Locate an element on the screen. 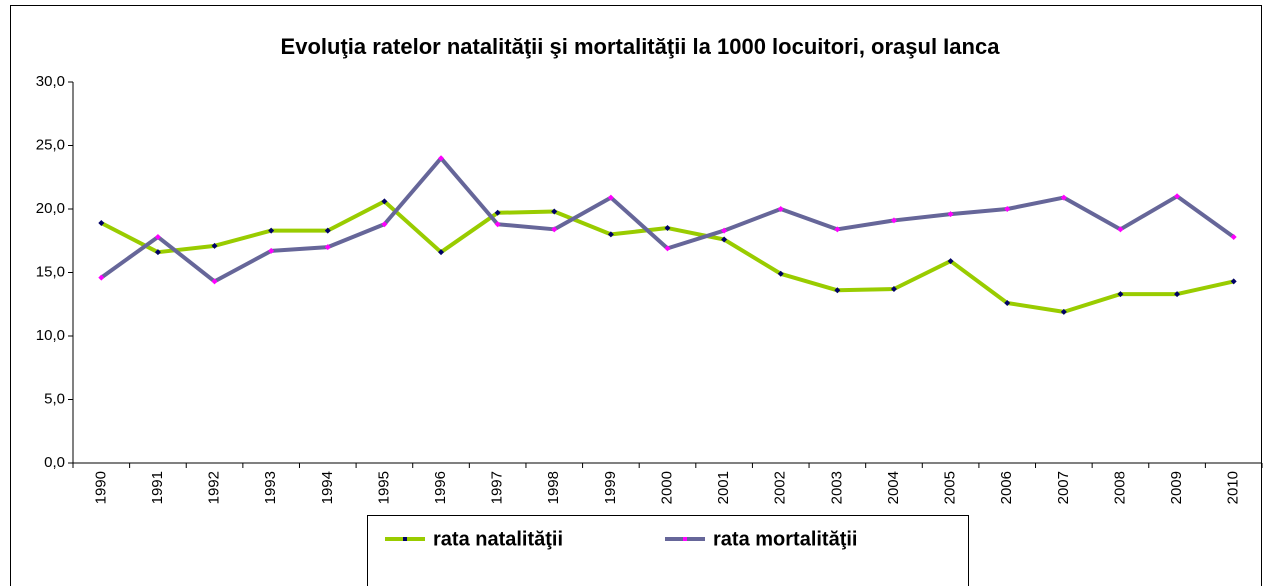  x-tick-label: 2010 is located at coordinates (1233, 487).